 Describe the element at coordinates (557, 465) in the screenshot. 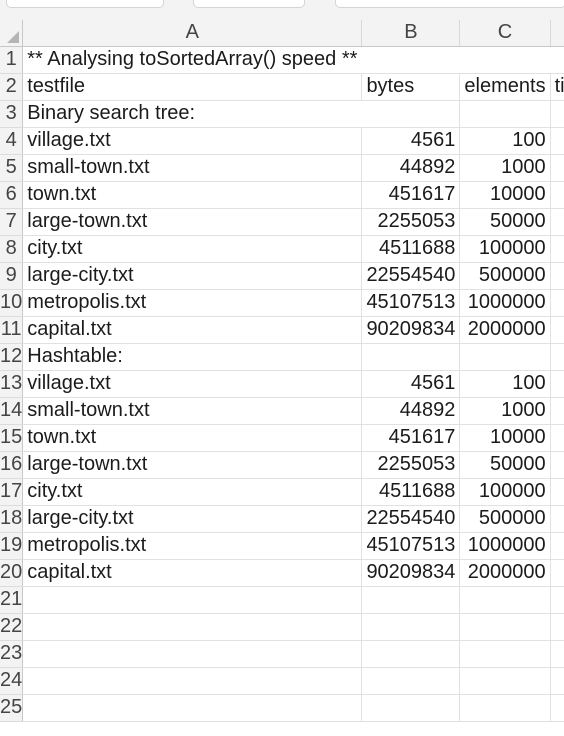

I see `time-cell: 171` at that location.